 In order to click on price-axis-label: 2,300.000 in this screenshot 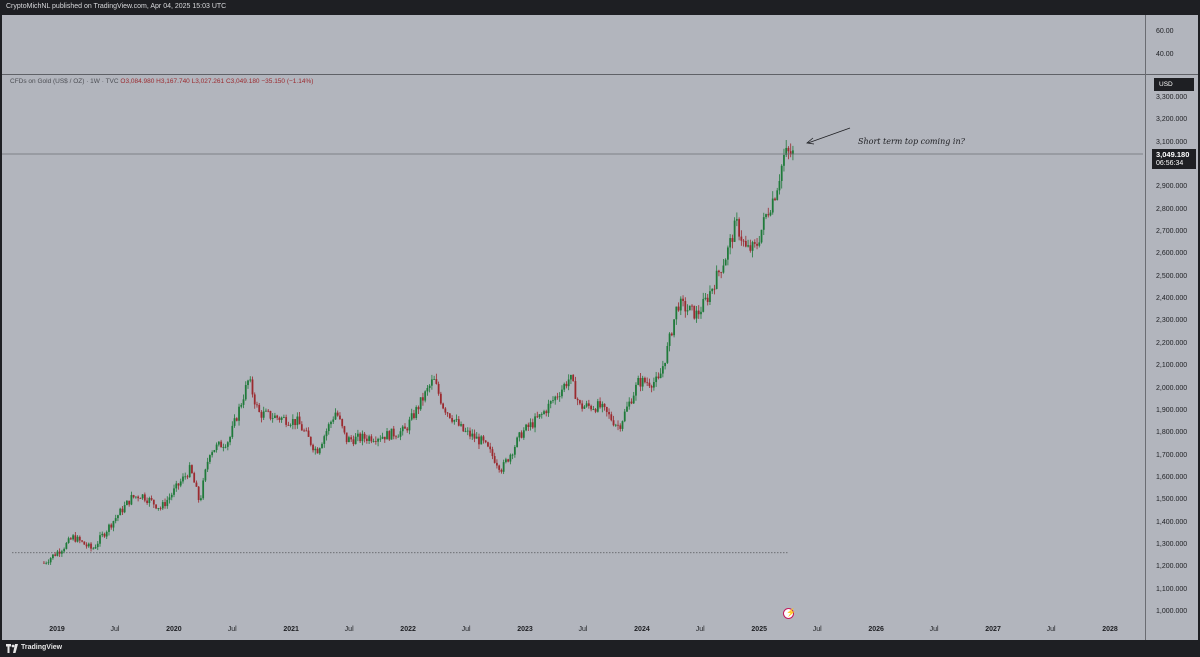, I will do `click(1172, 321)`.